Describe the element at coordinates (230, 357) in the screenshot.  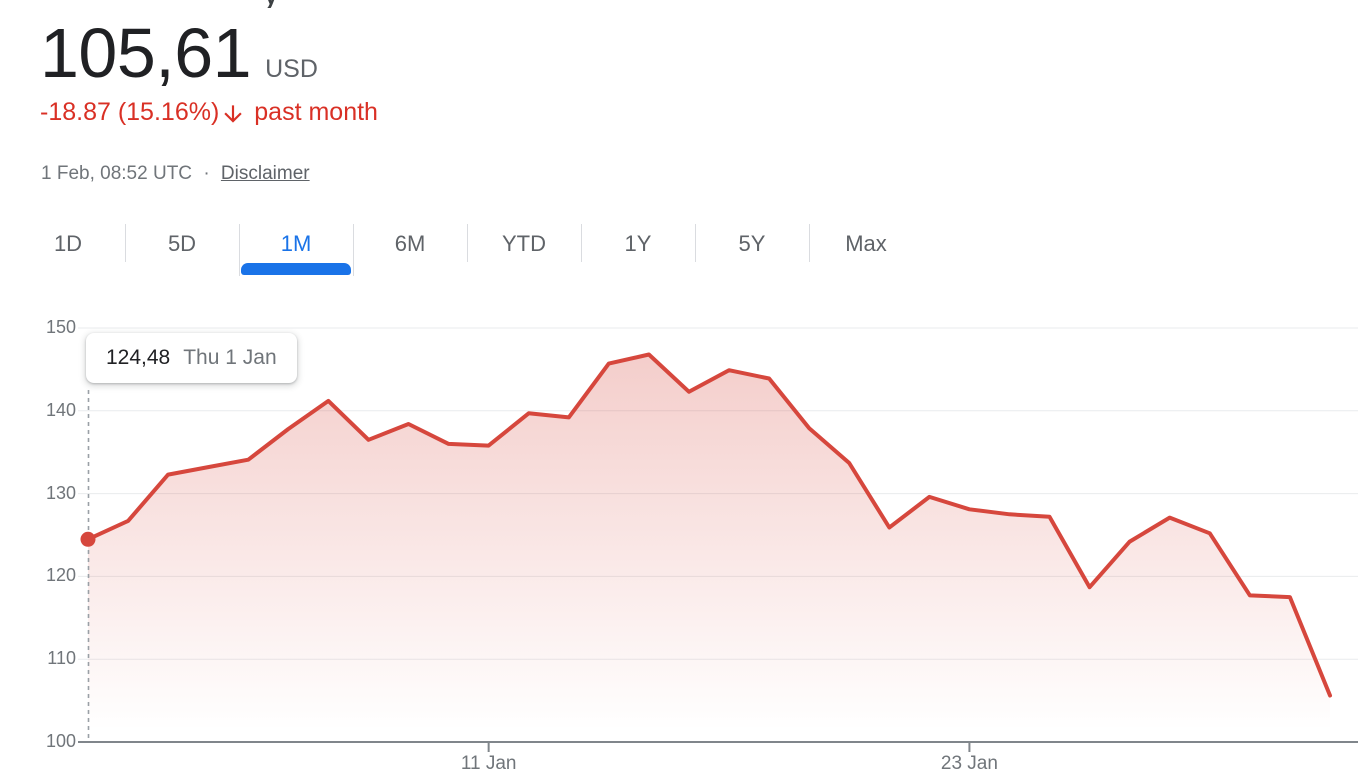
I see `tooltip-date: Thu 1 Jan` at that location.